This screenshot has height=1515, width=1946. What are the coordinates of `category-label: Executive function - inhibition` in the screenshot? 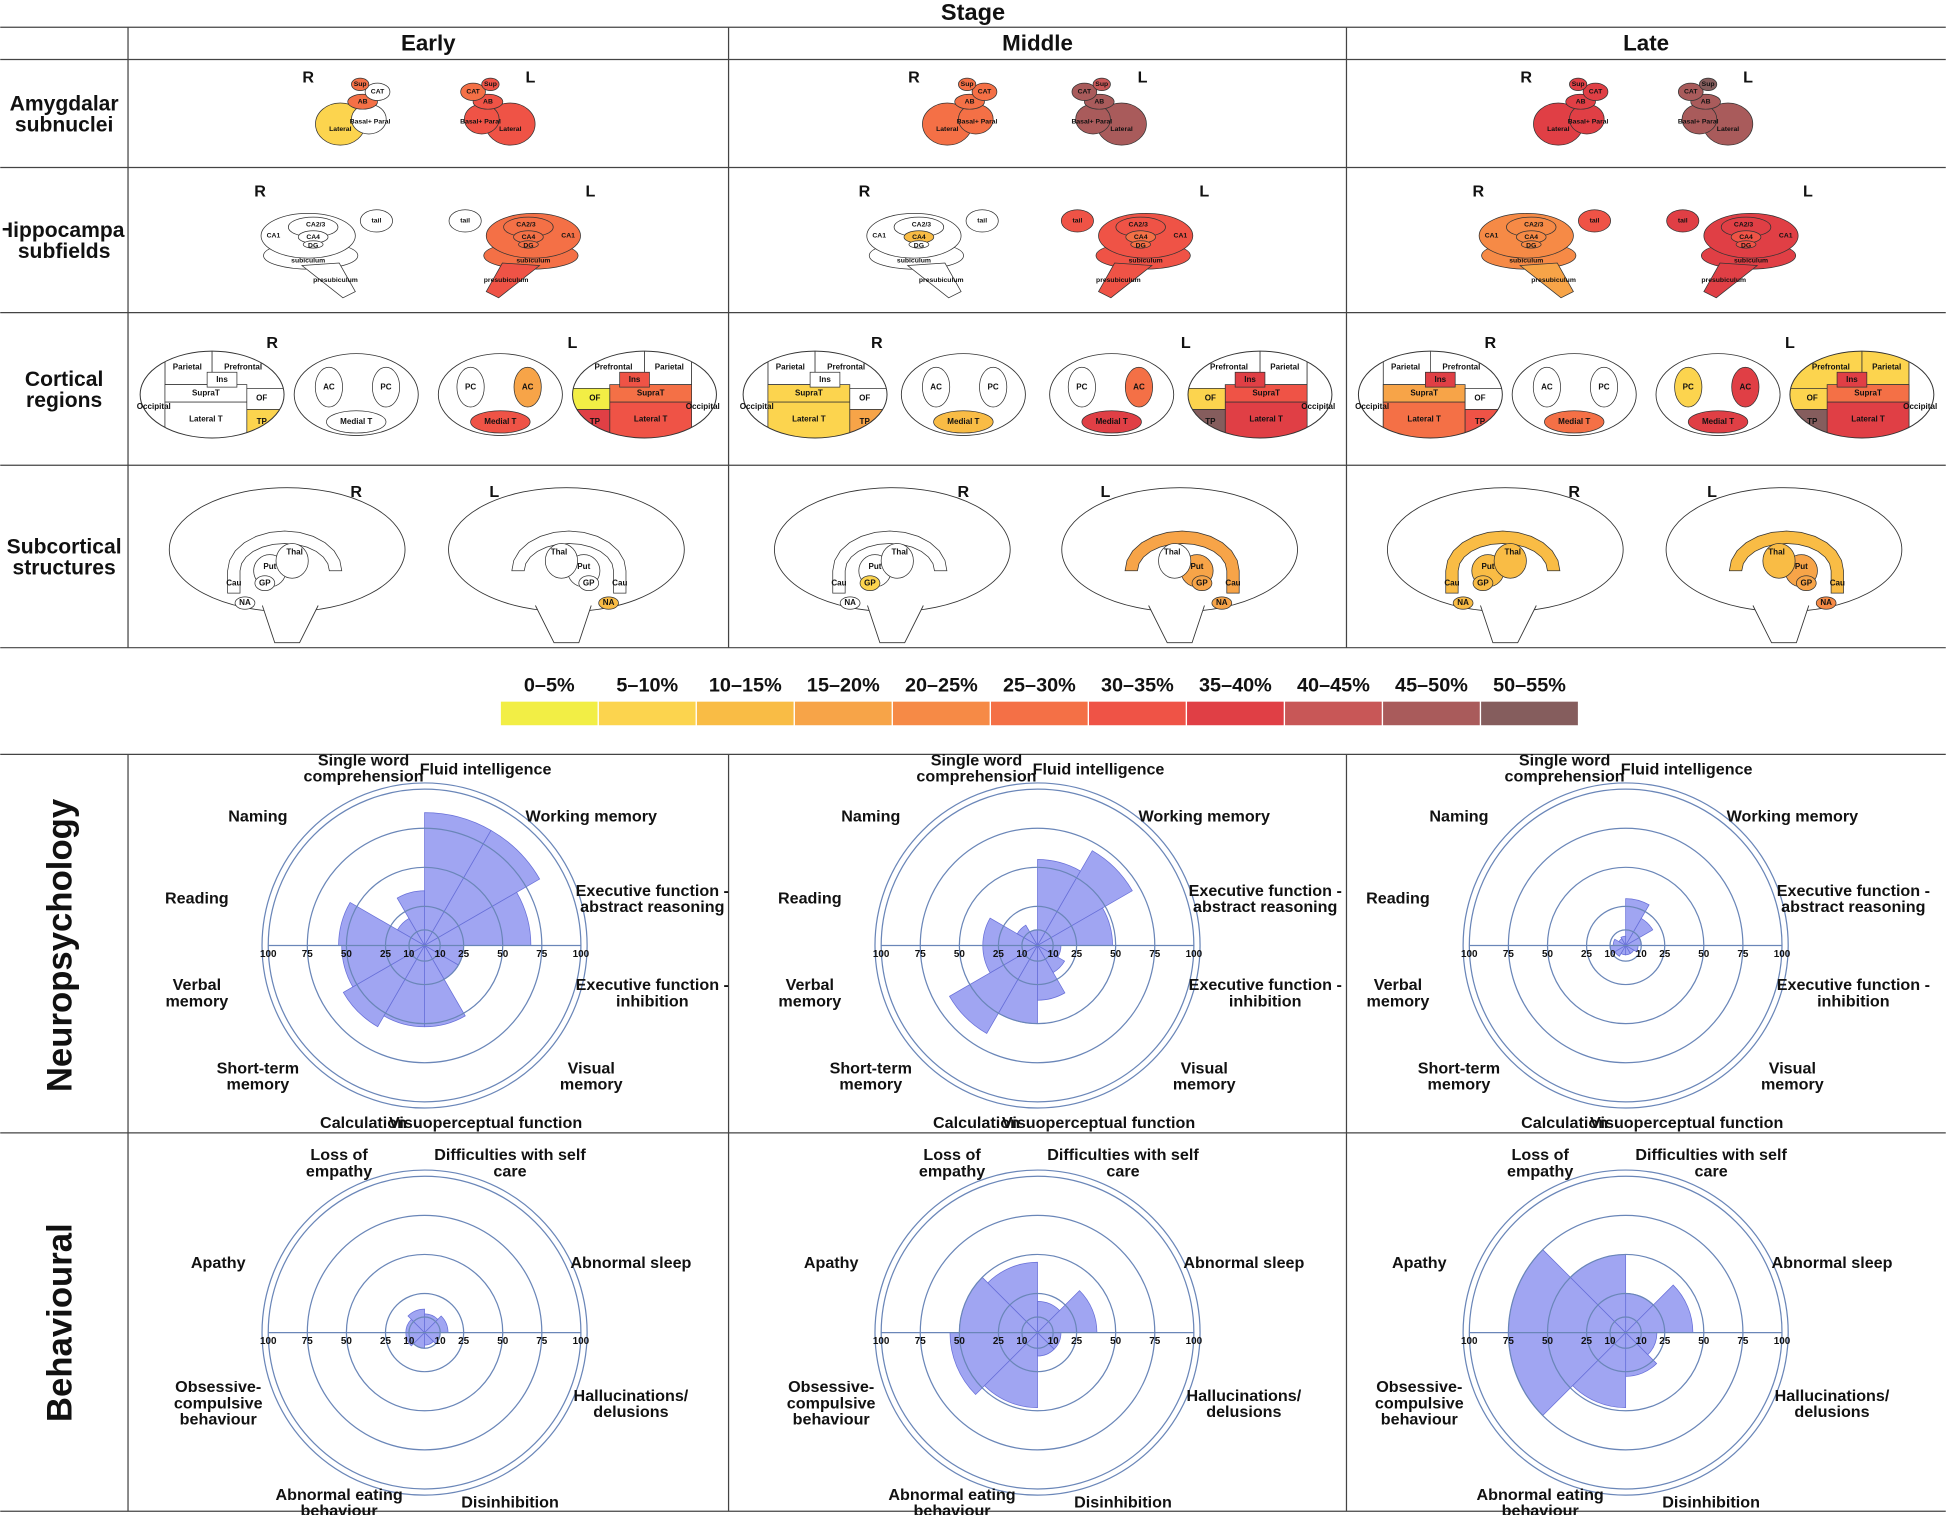 It's located at (653, 993).